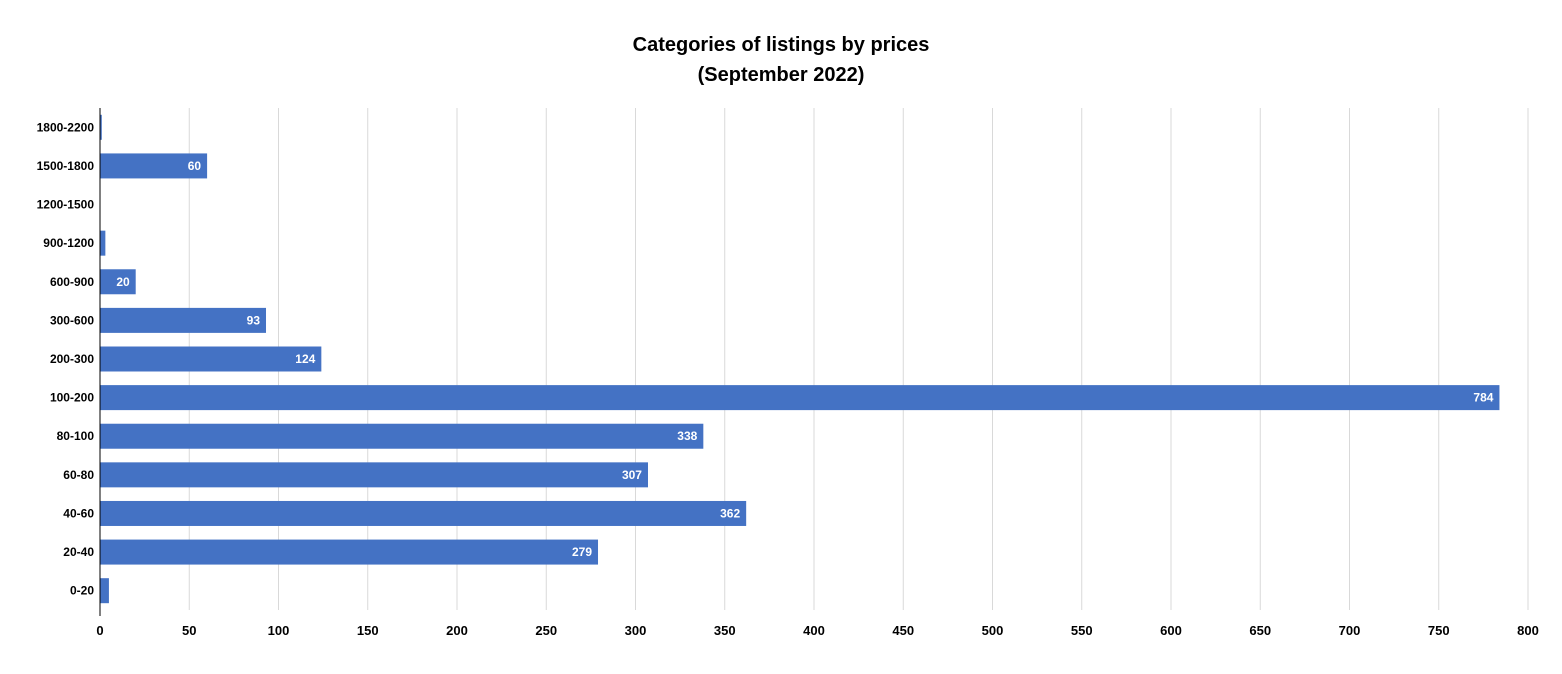 The image size is (1562, 674). What do you see at coordinates (279, 630) in the screenshot?
I see `x-tick-label: 100` at bounding box center [279, 630].